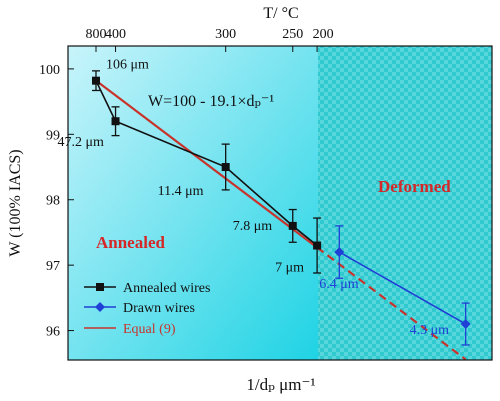  What do you see at coordinates (211, 101) in the screenshot?
I see `equation-label: W=100 - 19.1×dₚ⁻¹` at bounding box center [211, 101].